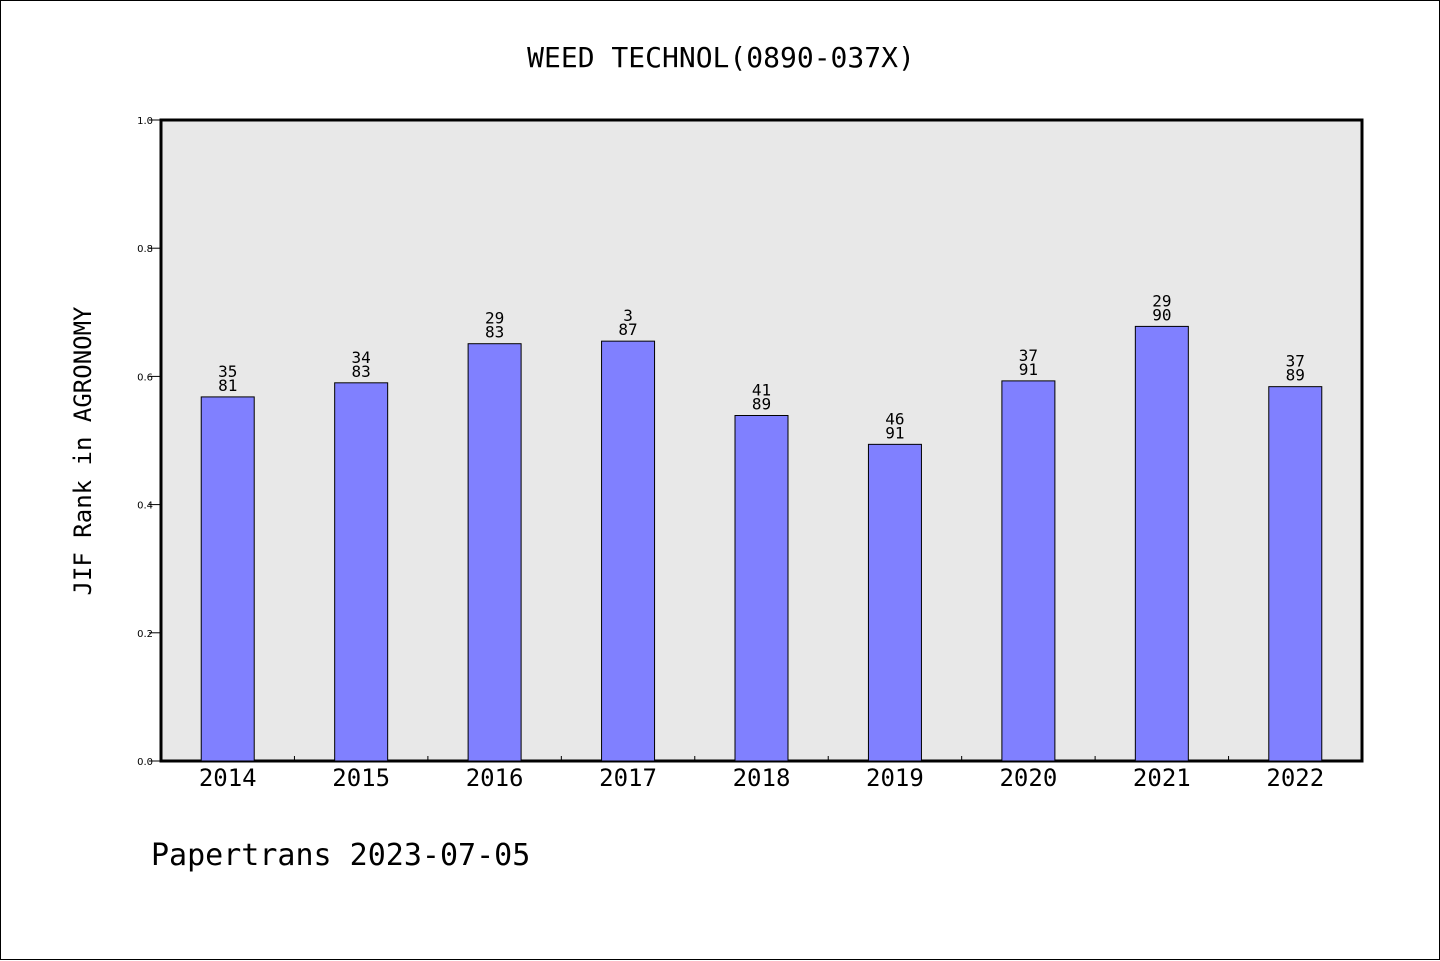  What do you see at coordinates (761, 390) in the screenshot?
I see `bar-data-label: 41` at bounding box center [761, 390].